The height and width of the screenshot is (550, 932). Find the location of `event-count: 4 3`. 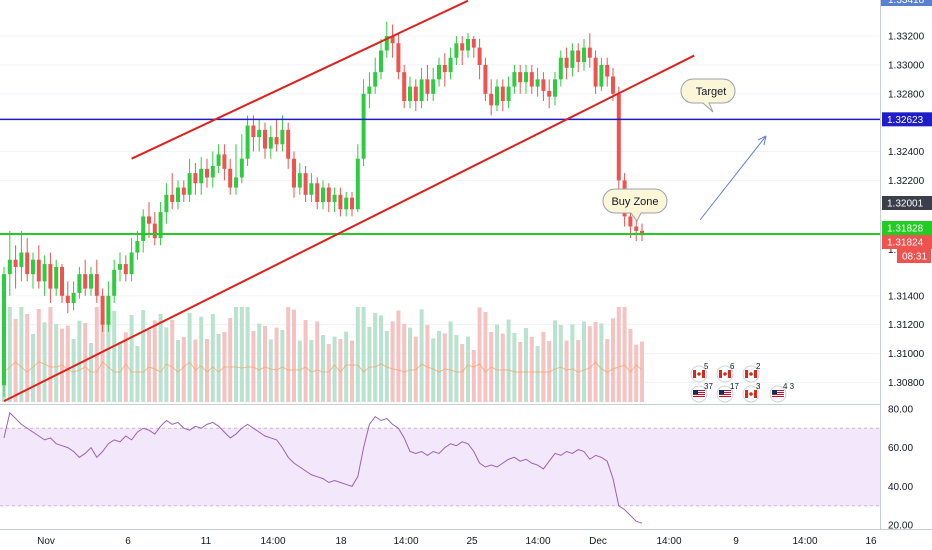

event-count: 4 3 is located at coordinates (789, 386).